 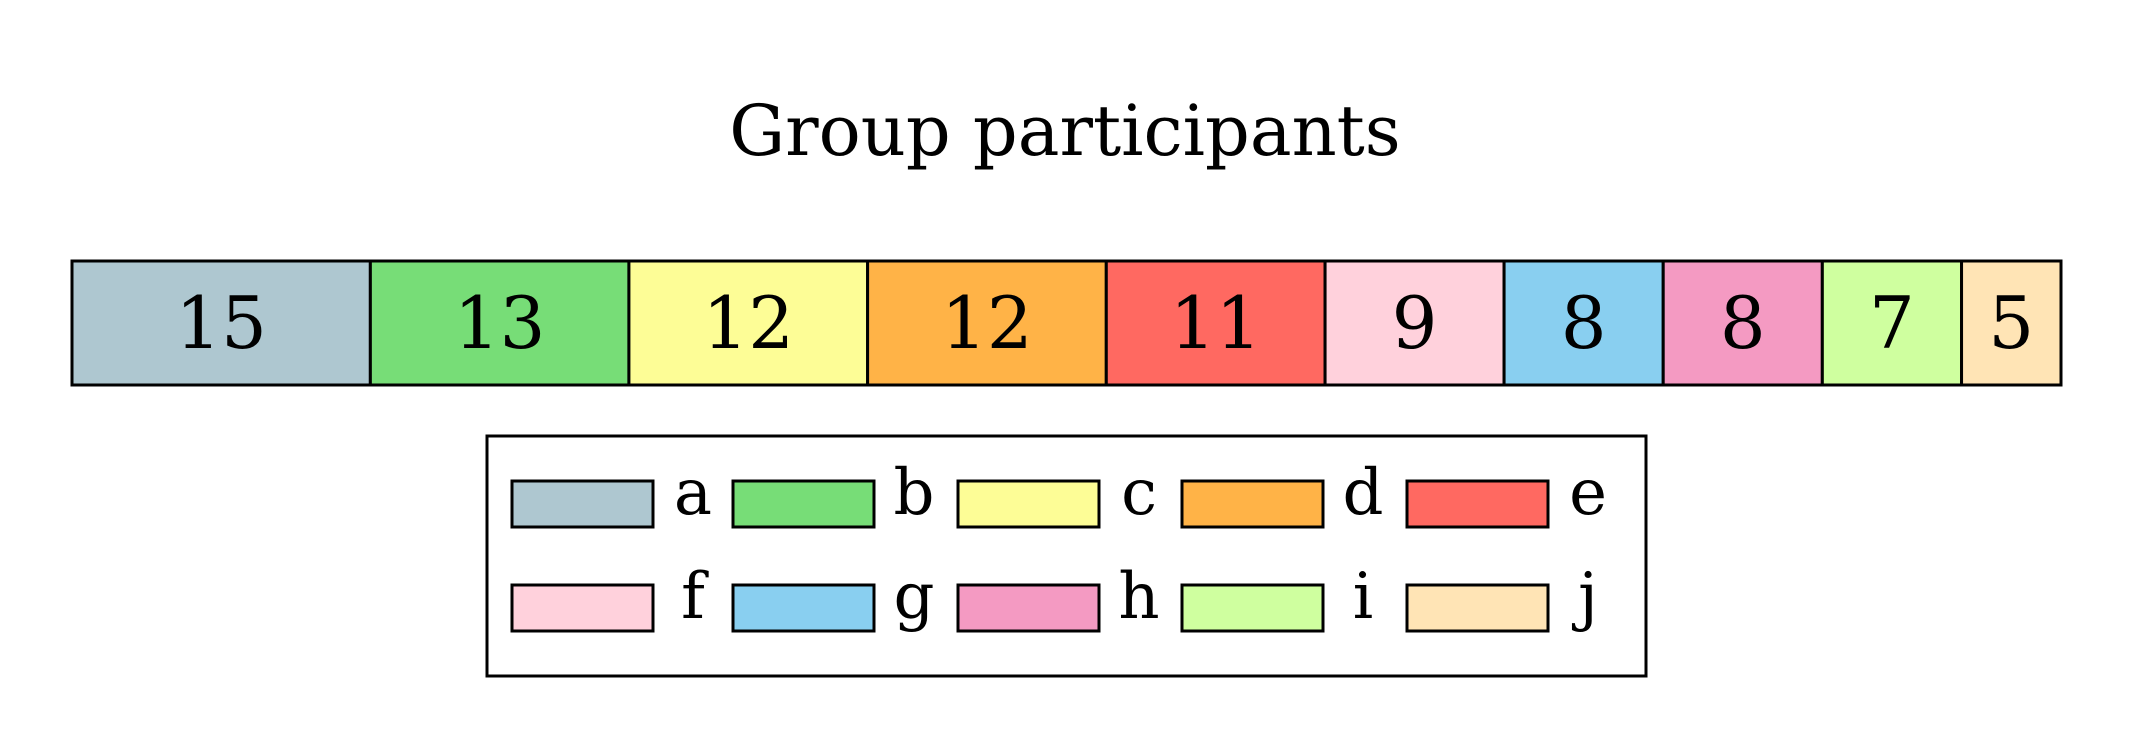 I want to click on legend-label-d: d, so click(x=1363, y=493).